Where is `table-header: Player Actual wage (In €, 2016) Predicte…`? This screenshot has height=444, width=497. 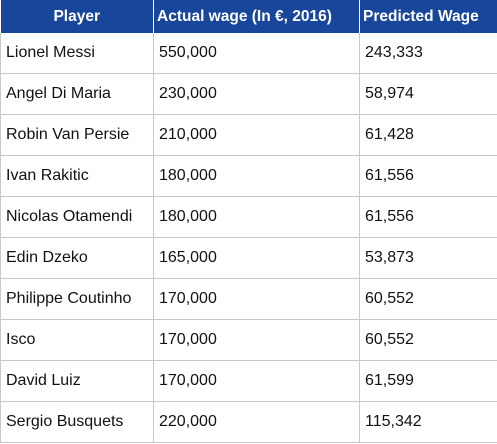
table-header: Player Actual wage (In €, 2016) Predicte… is located at coordinates (248, 16).